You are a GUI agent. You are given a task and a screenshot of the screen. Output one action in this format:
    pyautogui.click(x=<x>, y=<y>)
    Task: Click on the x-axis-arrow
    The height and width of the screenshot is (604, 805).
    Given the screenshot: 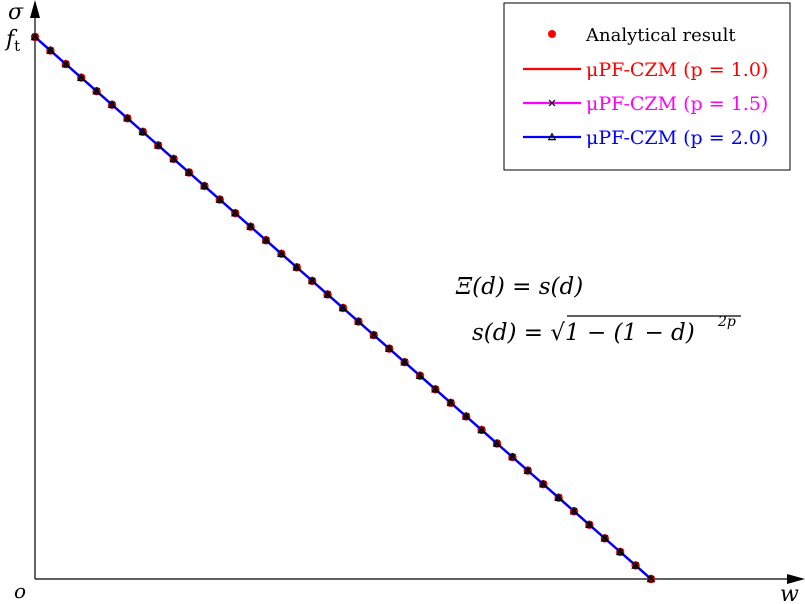 What is the action you would take?
    pyautogui.click(x=796, y=579)
    